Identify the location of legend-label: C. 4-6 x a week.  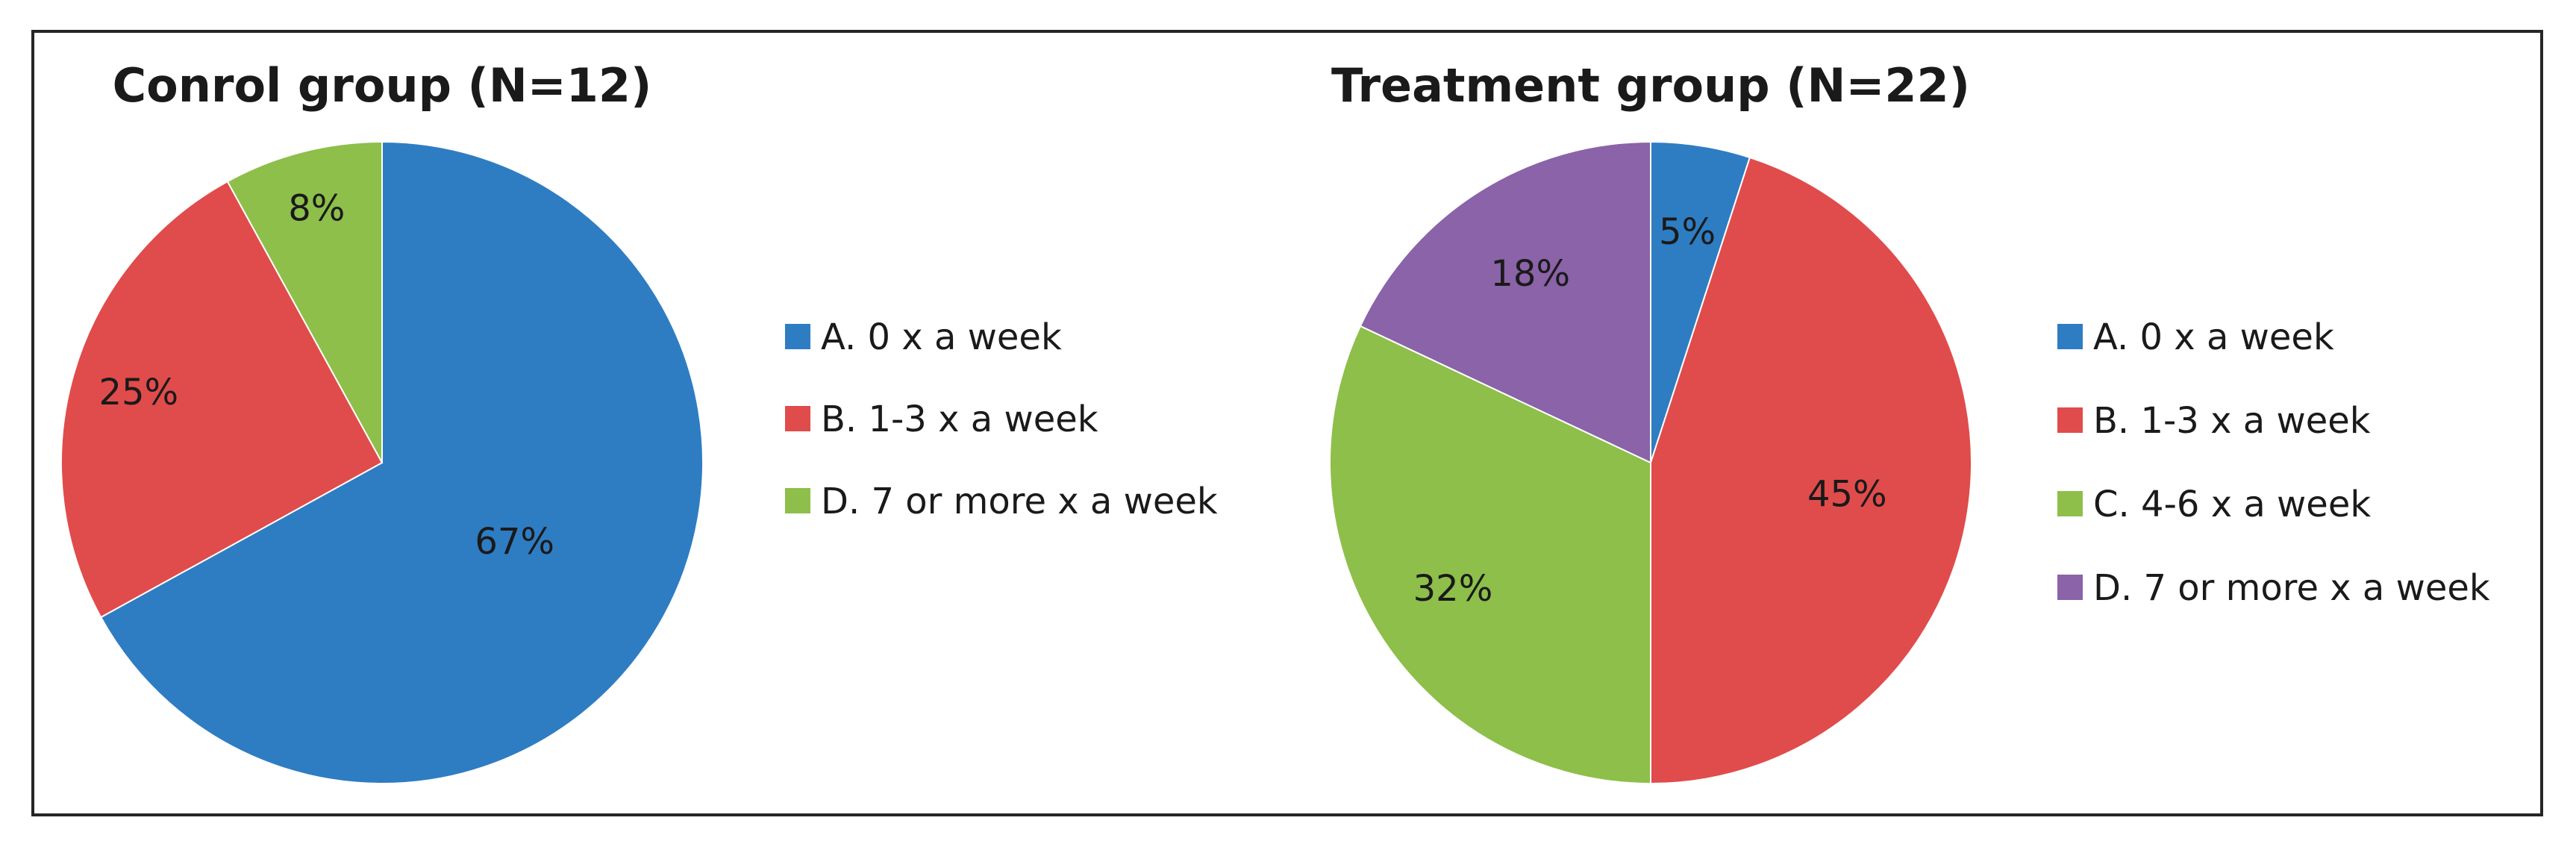
(2232, 504).